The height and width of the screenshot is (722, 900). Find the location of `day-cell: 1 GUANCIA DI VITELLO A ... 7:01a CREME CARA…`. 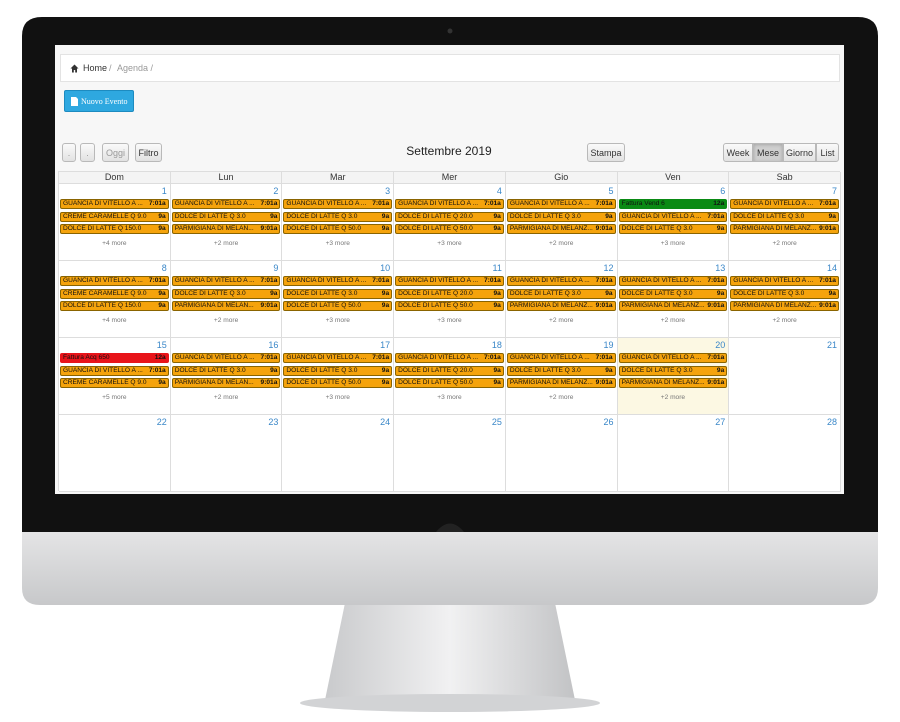

day-cell: 1 GUANCIA DI VITELLO A ... 7:01a CREME CARA… is located at coordinates (115, 222).